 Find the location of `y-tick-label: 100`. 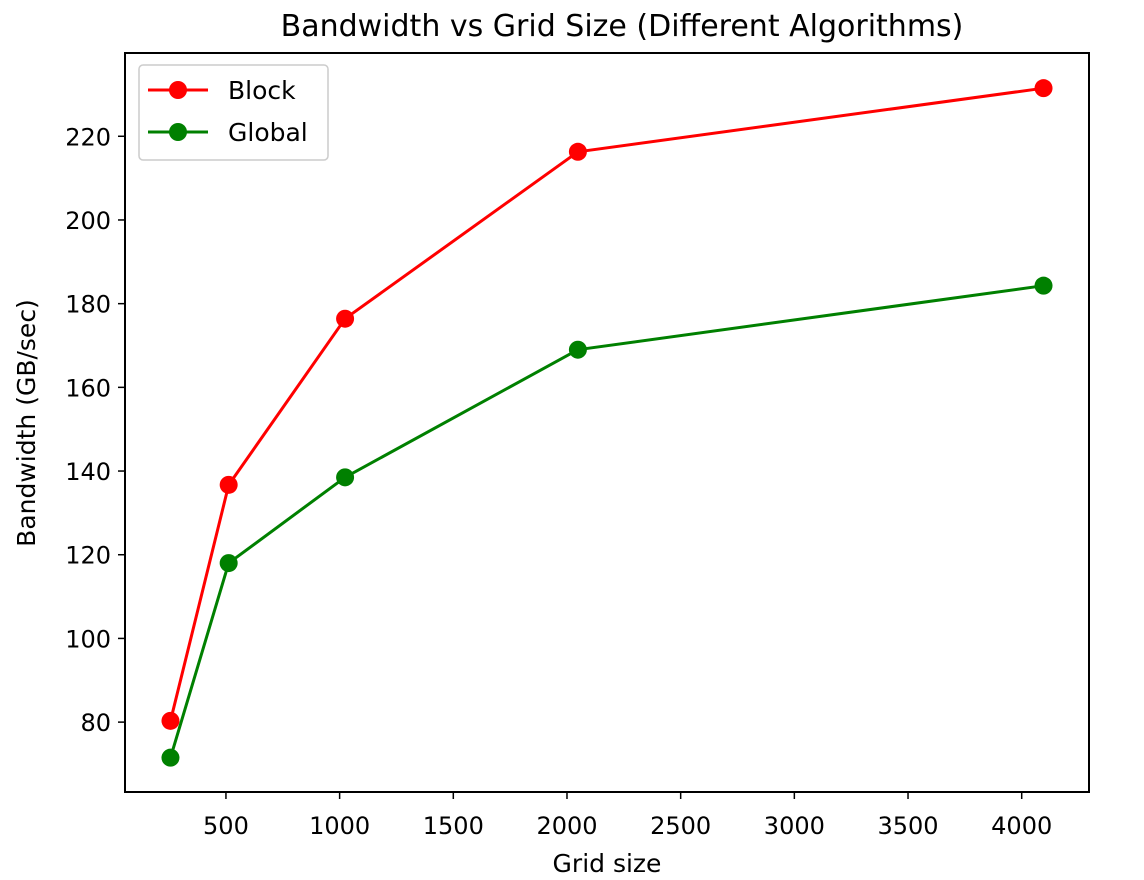

y-tick-label: 100 is located at coordinates (88, 639).